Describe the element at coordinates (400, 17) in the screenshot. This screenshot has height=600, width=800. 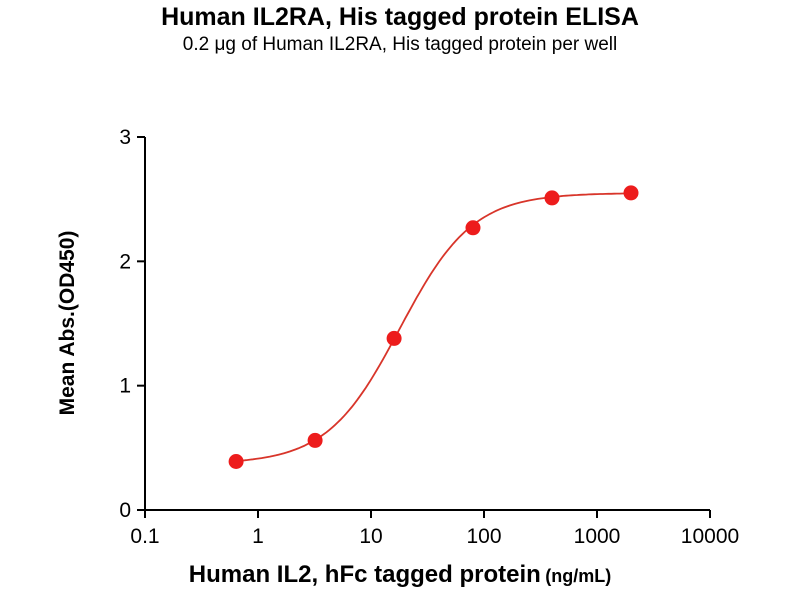
I see `chart-title: Human IL2RA, His tagged protein ELISA` at that location.